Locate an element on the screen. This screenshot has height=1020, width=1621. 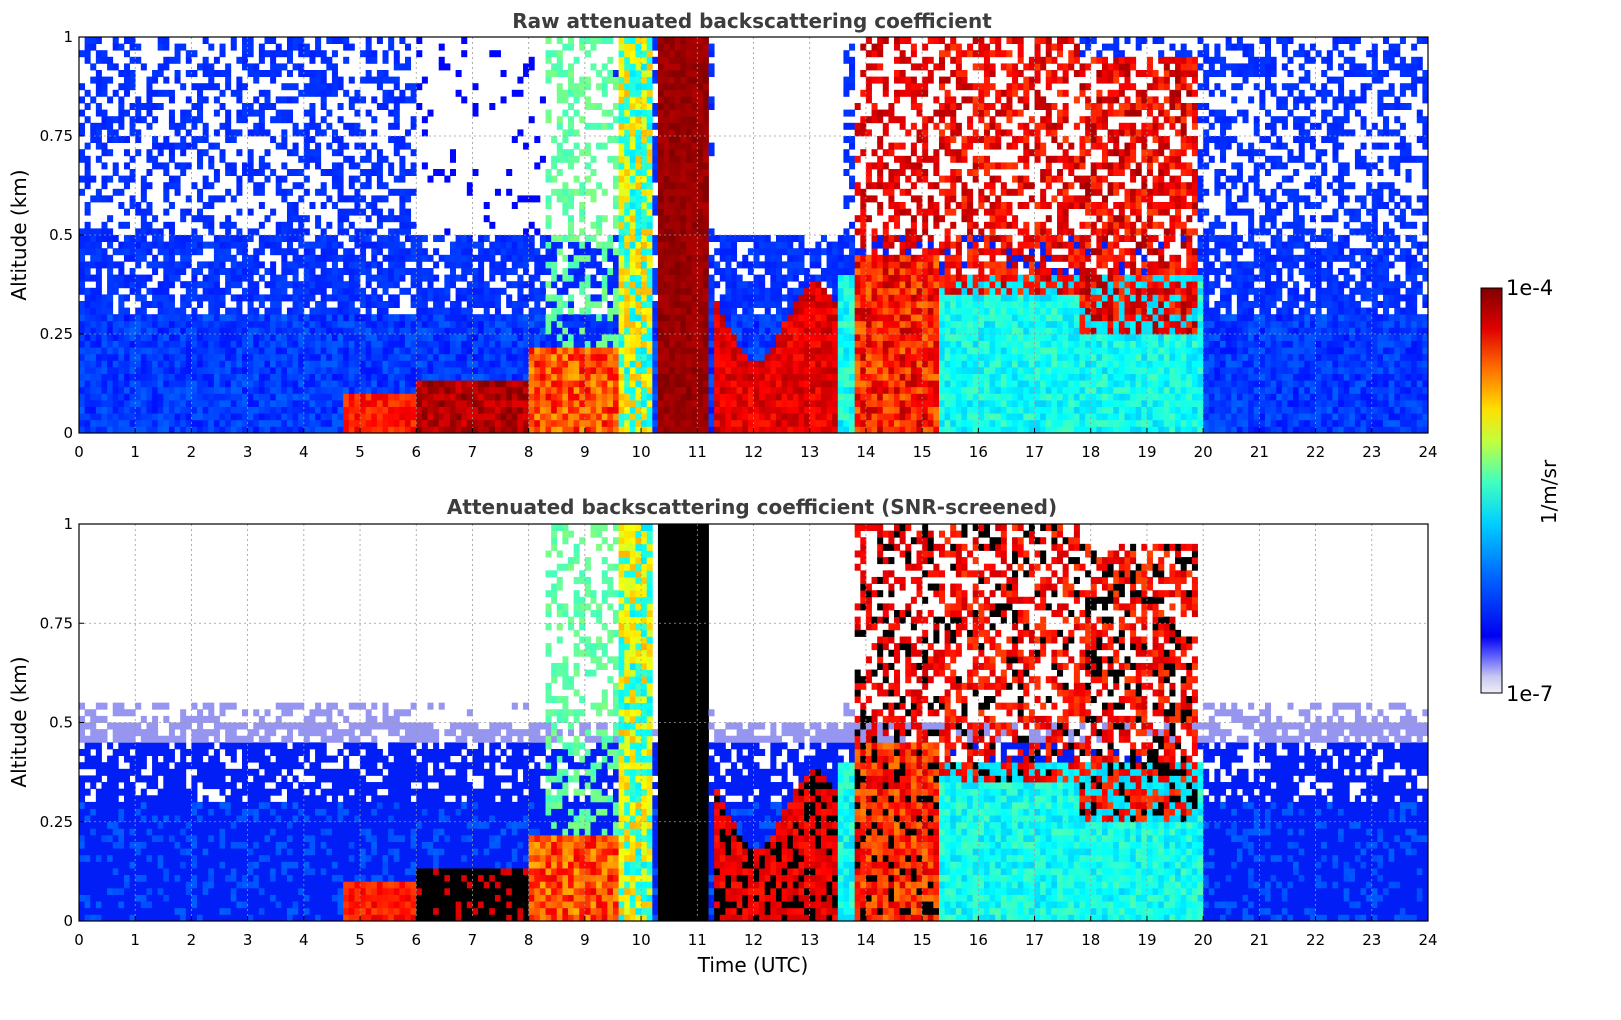
top-y-ticks: 0 0.25 0.5 0.75 1 is located at coordinates (62, 235).